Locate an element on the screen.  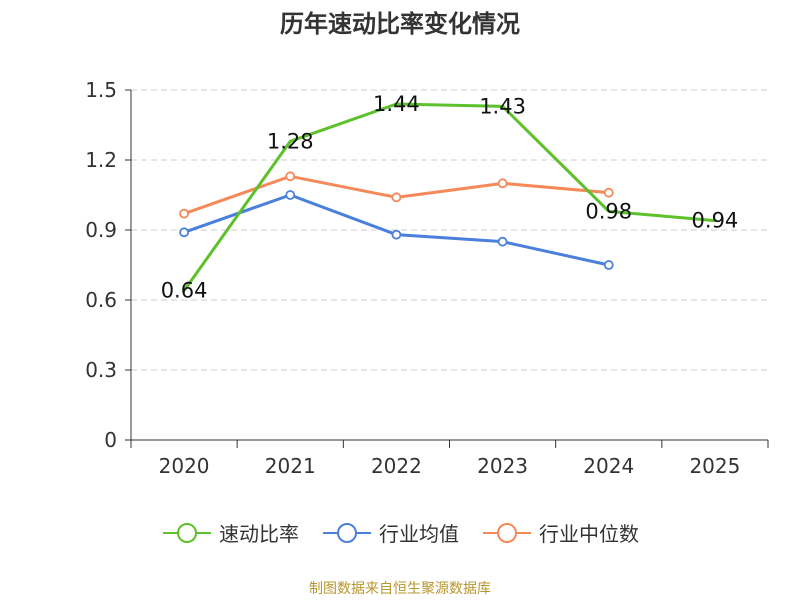
data-label: 0.64 is located at coordinates (184, 291).